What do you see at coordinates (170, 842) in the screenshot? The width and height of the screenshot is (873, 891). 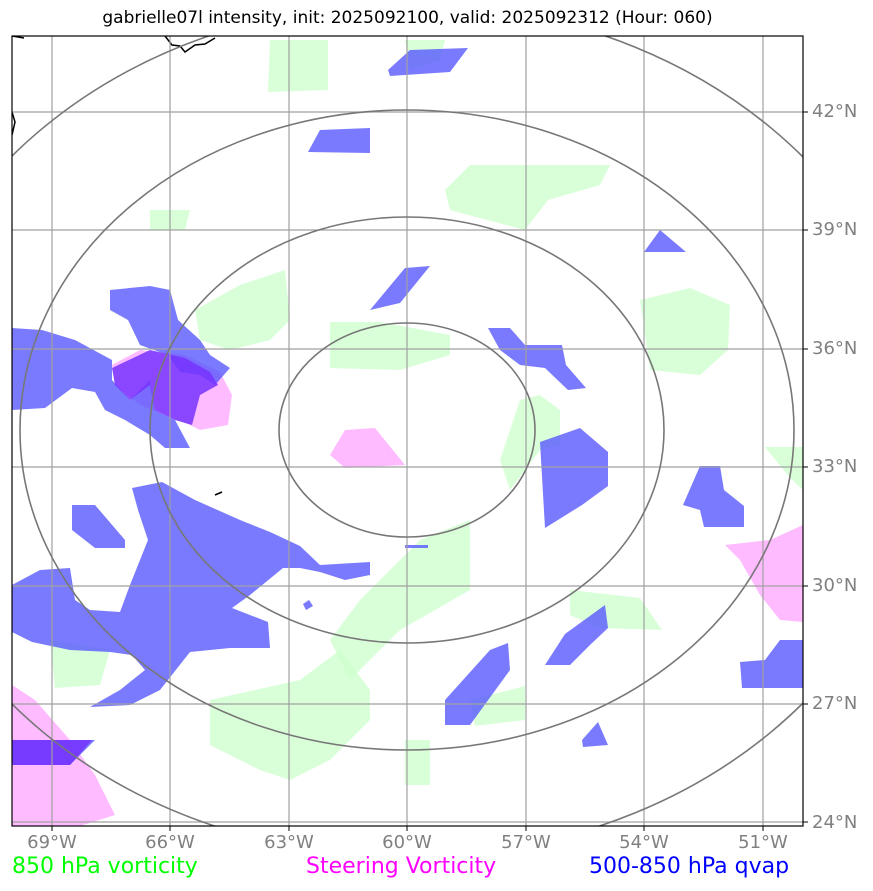 I see `lon-label: 66°W` at bounding box center [170, 842].